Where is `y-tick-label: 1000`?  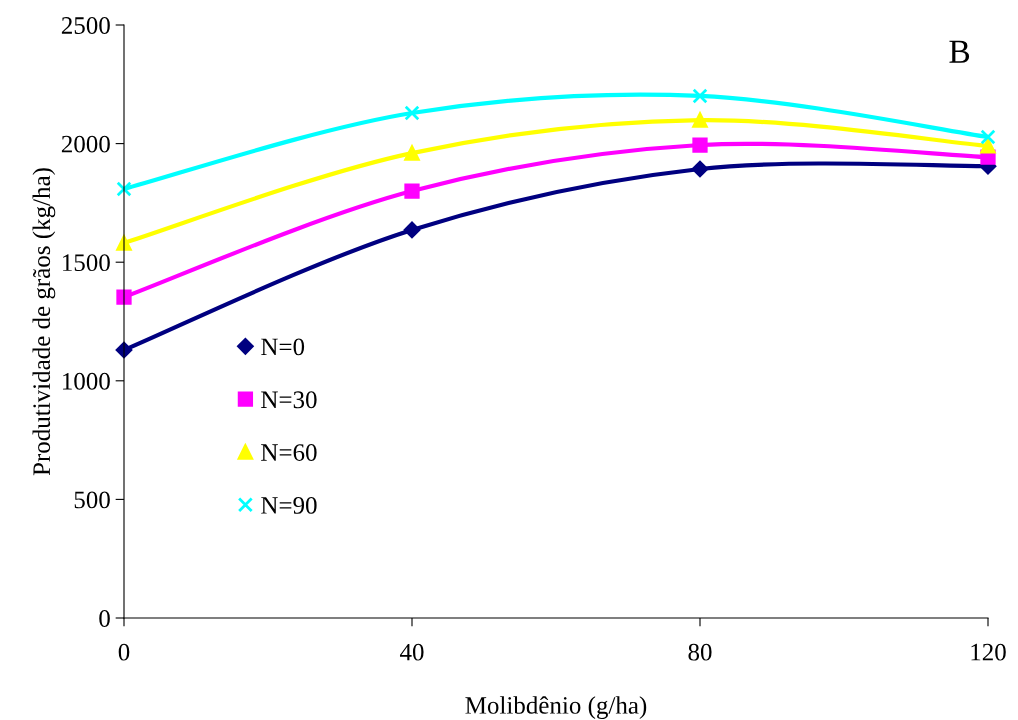
y-tick-label: 1000 is located at coordinates (86, 381).